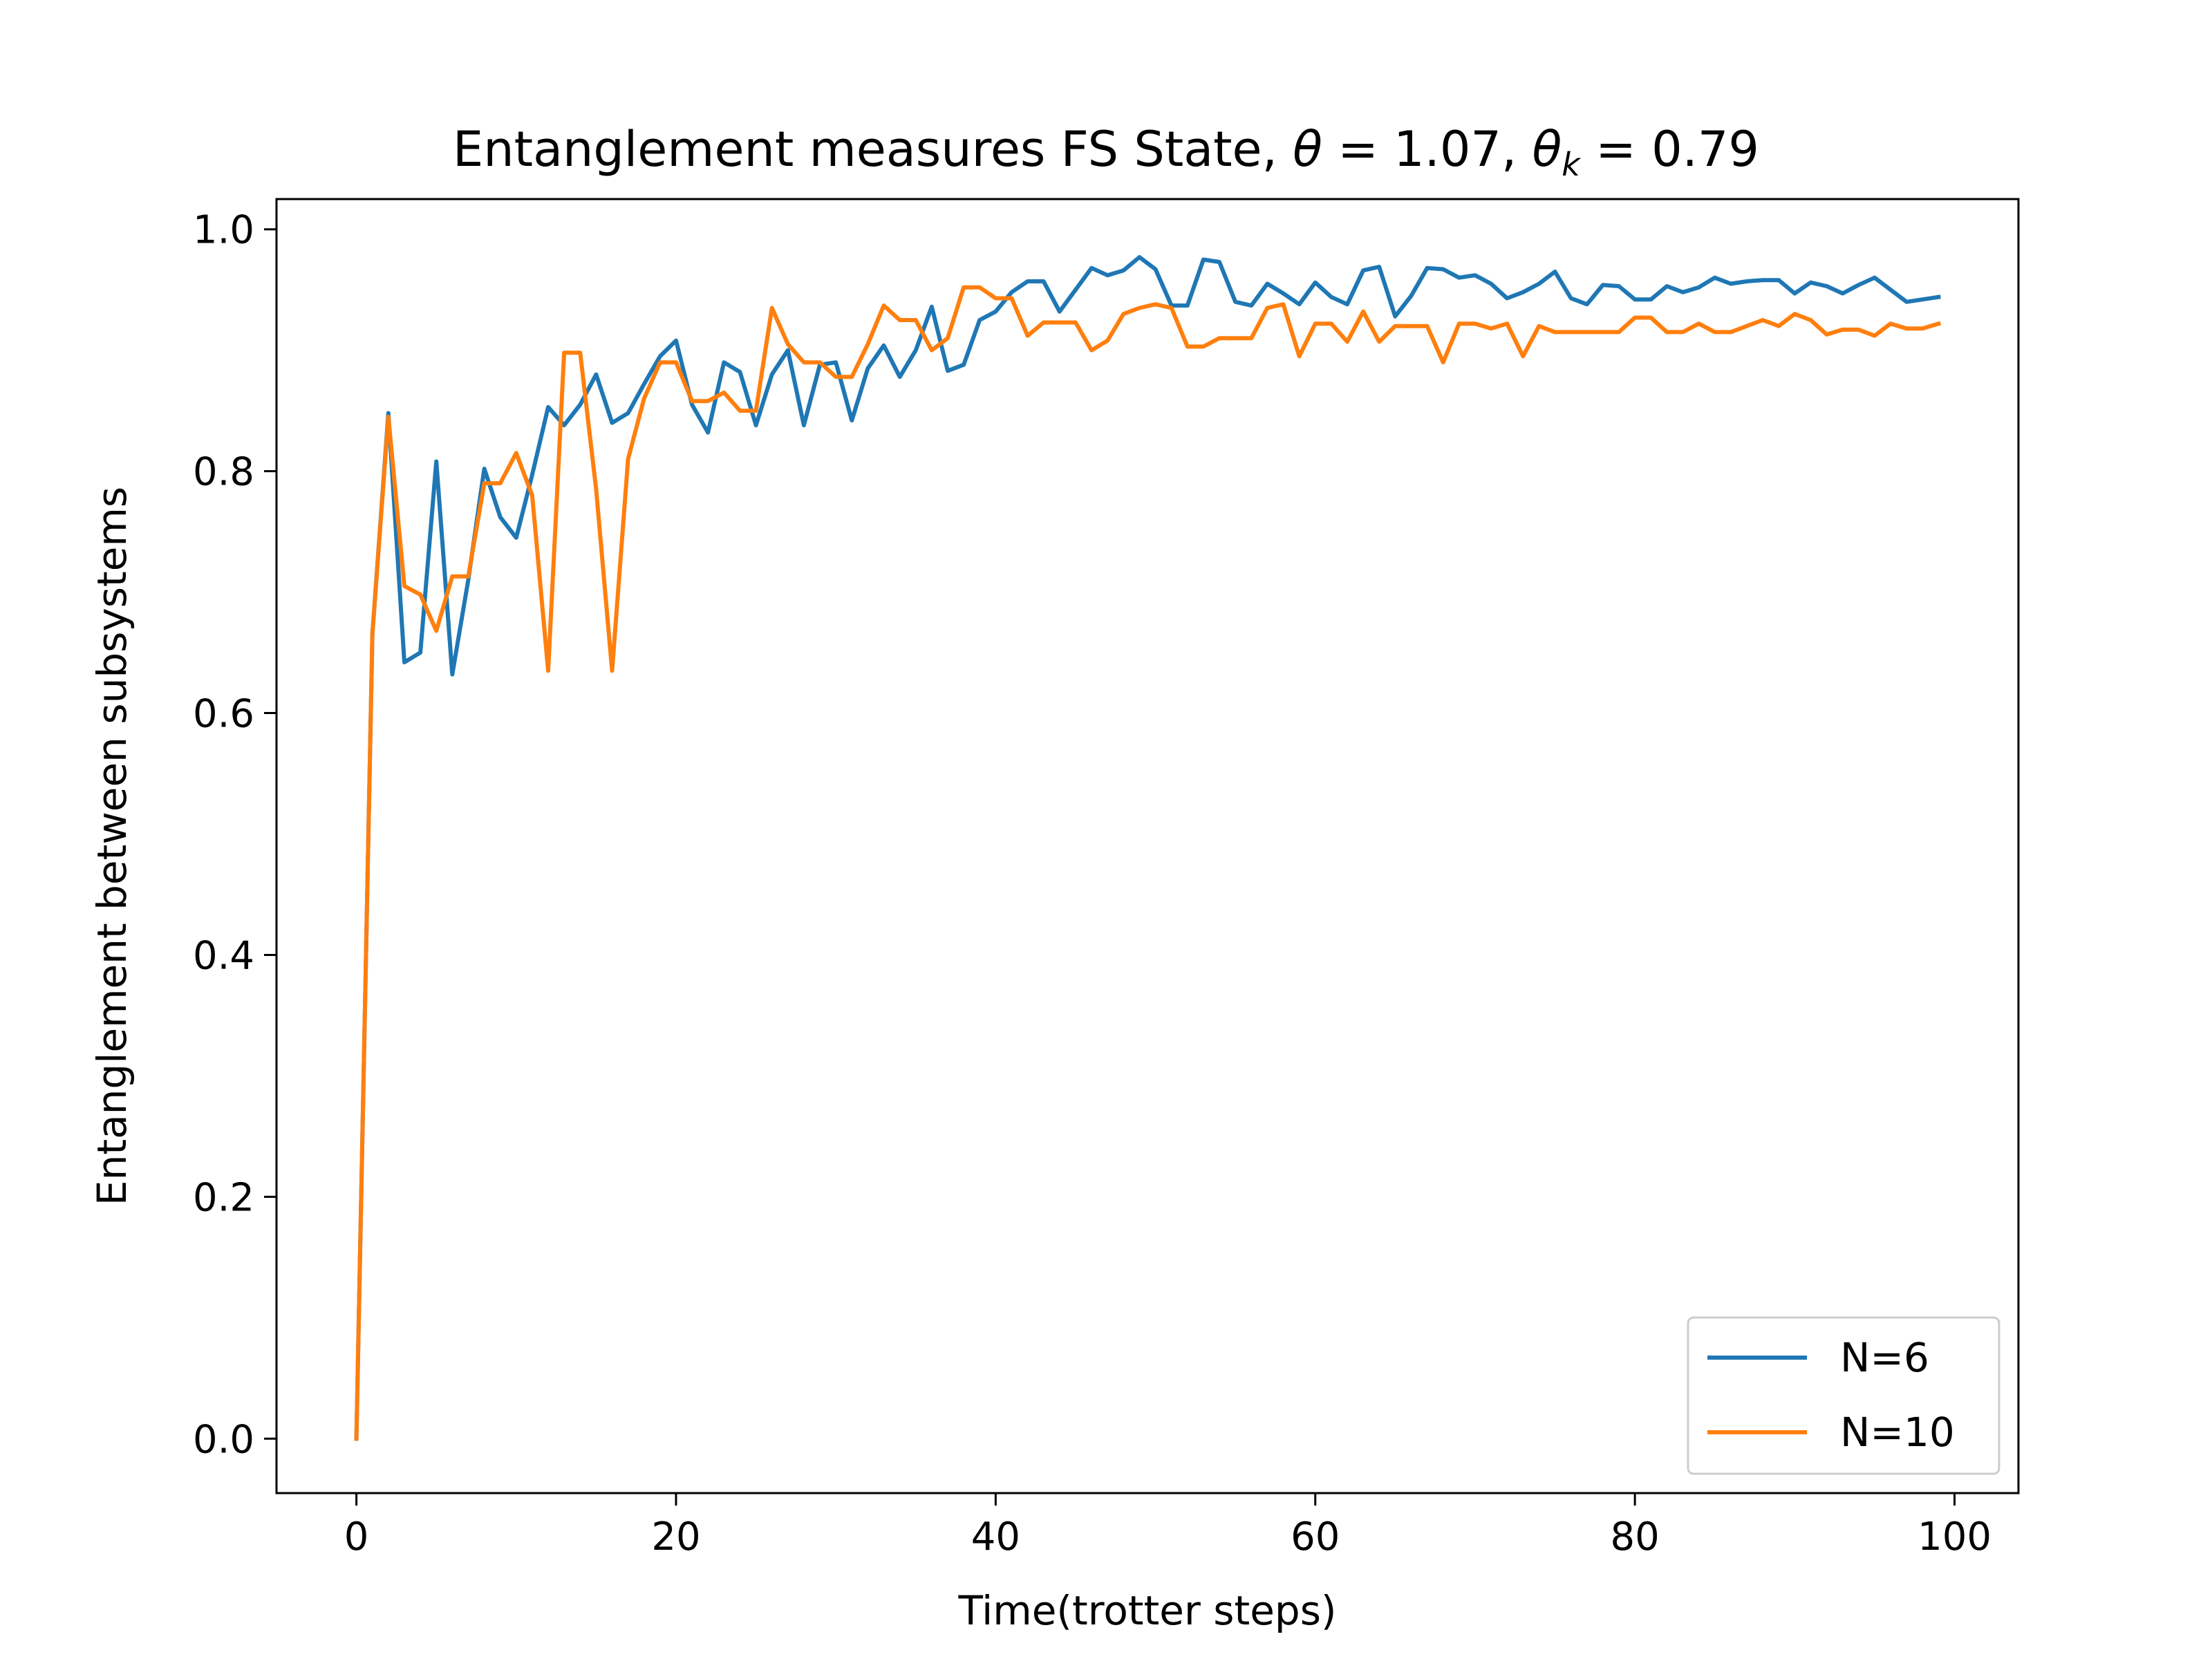  Describe the element at coordinates (873, 150) in the screenshot. I see `title-main-text: Entanglement measures FS State,` at that location.